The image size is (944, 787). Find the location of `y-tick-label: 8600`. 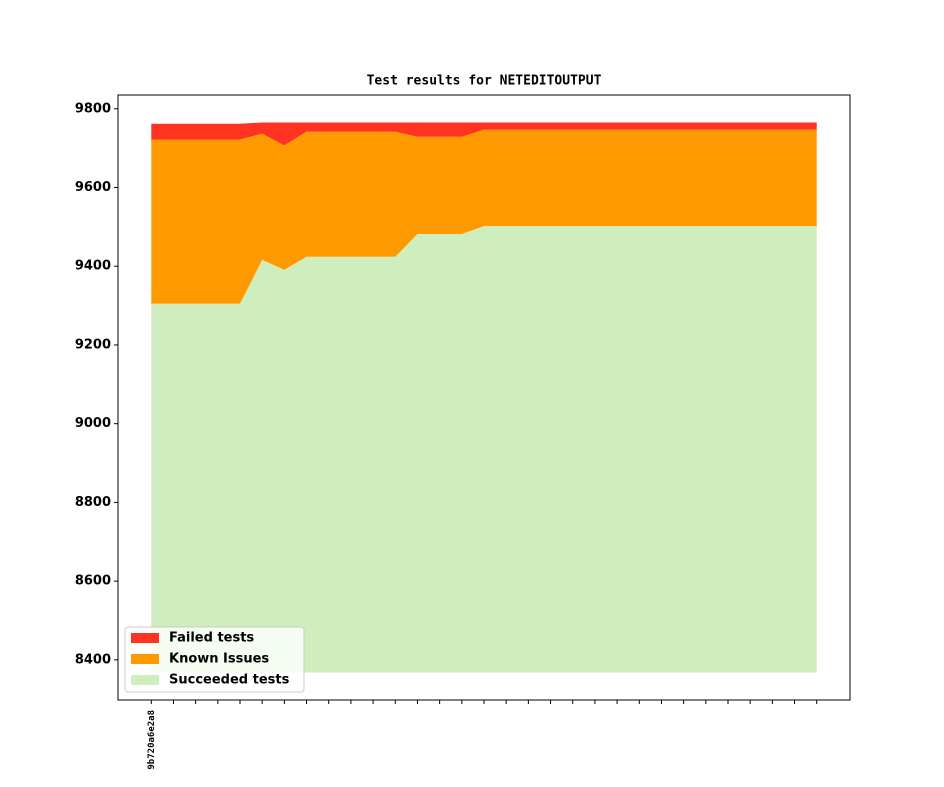

y-tick-label: 8600 is located at coordinates (93, 581).